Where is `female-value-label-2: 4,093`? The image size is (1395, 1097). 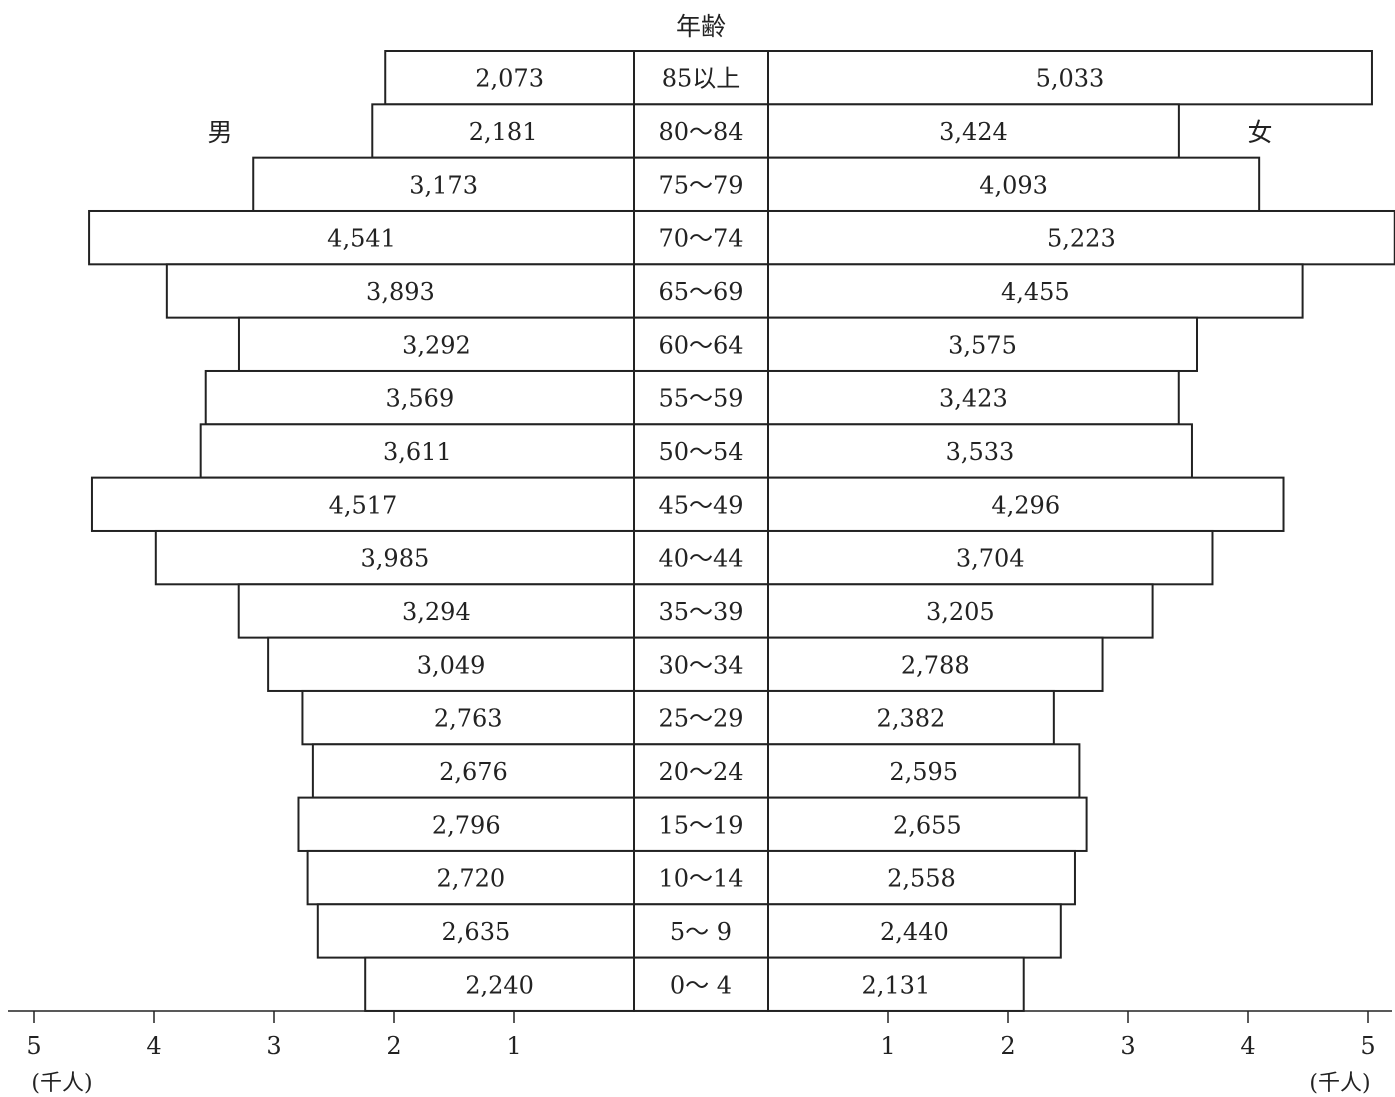
female-value-label-2: 4,093 is located at coordinates (1013, 185).